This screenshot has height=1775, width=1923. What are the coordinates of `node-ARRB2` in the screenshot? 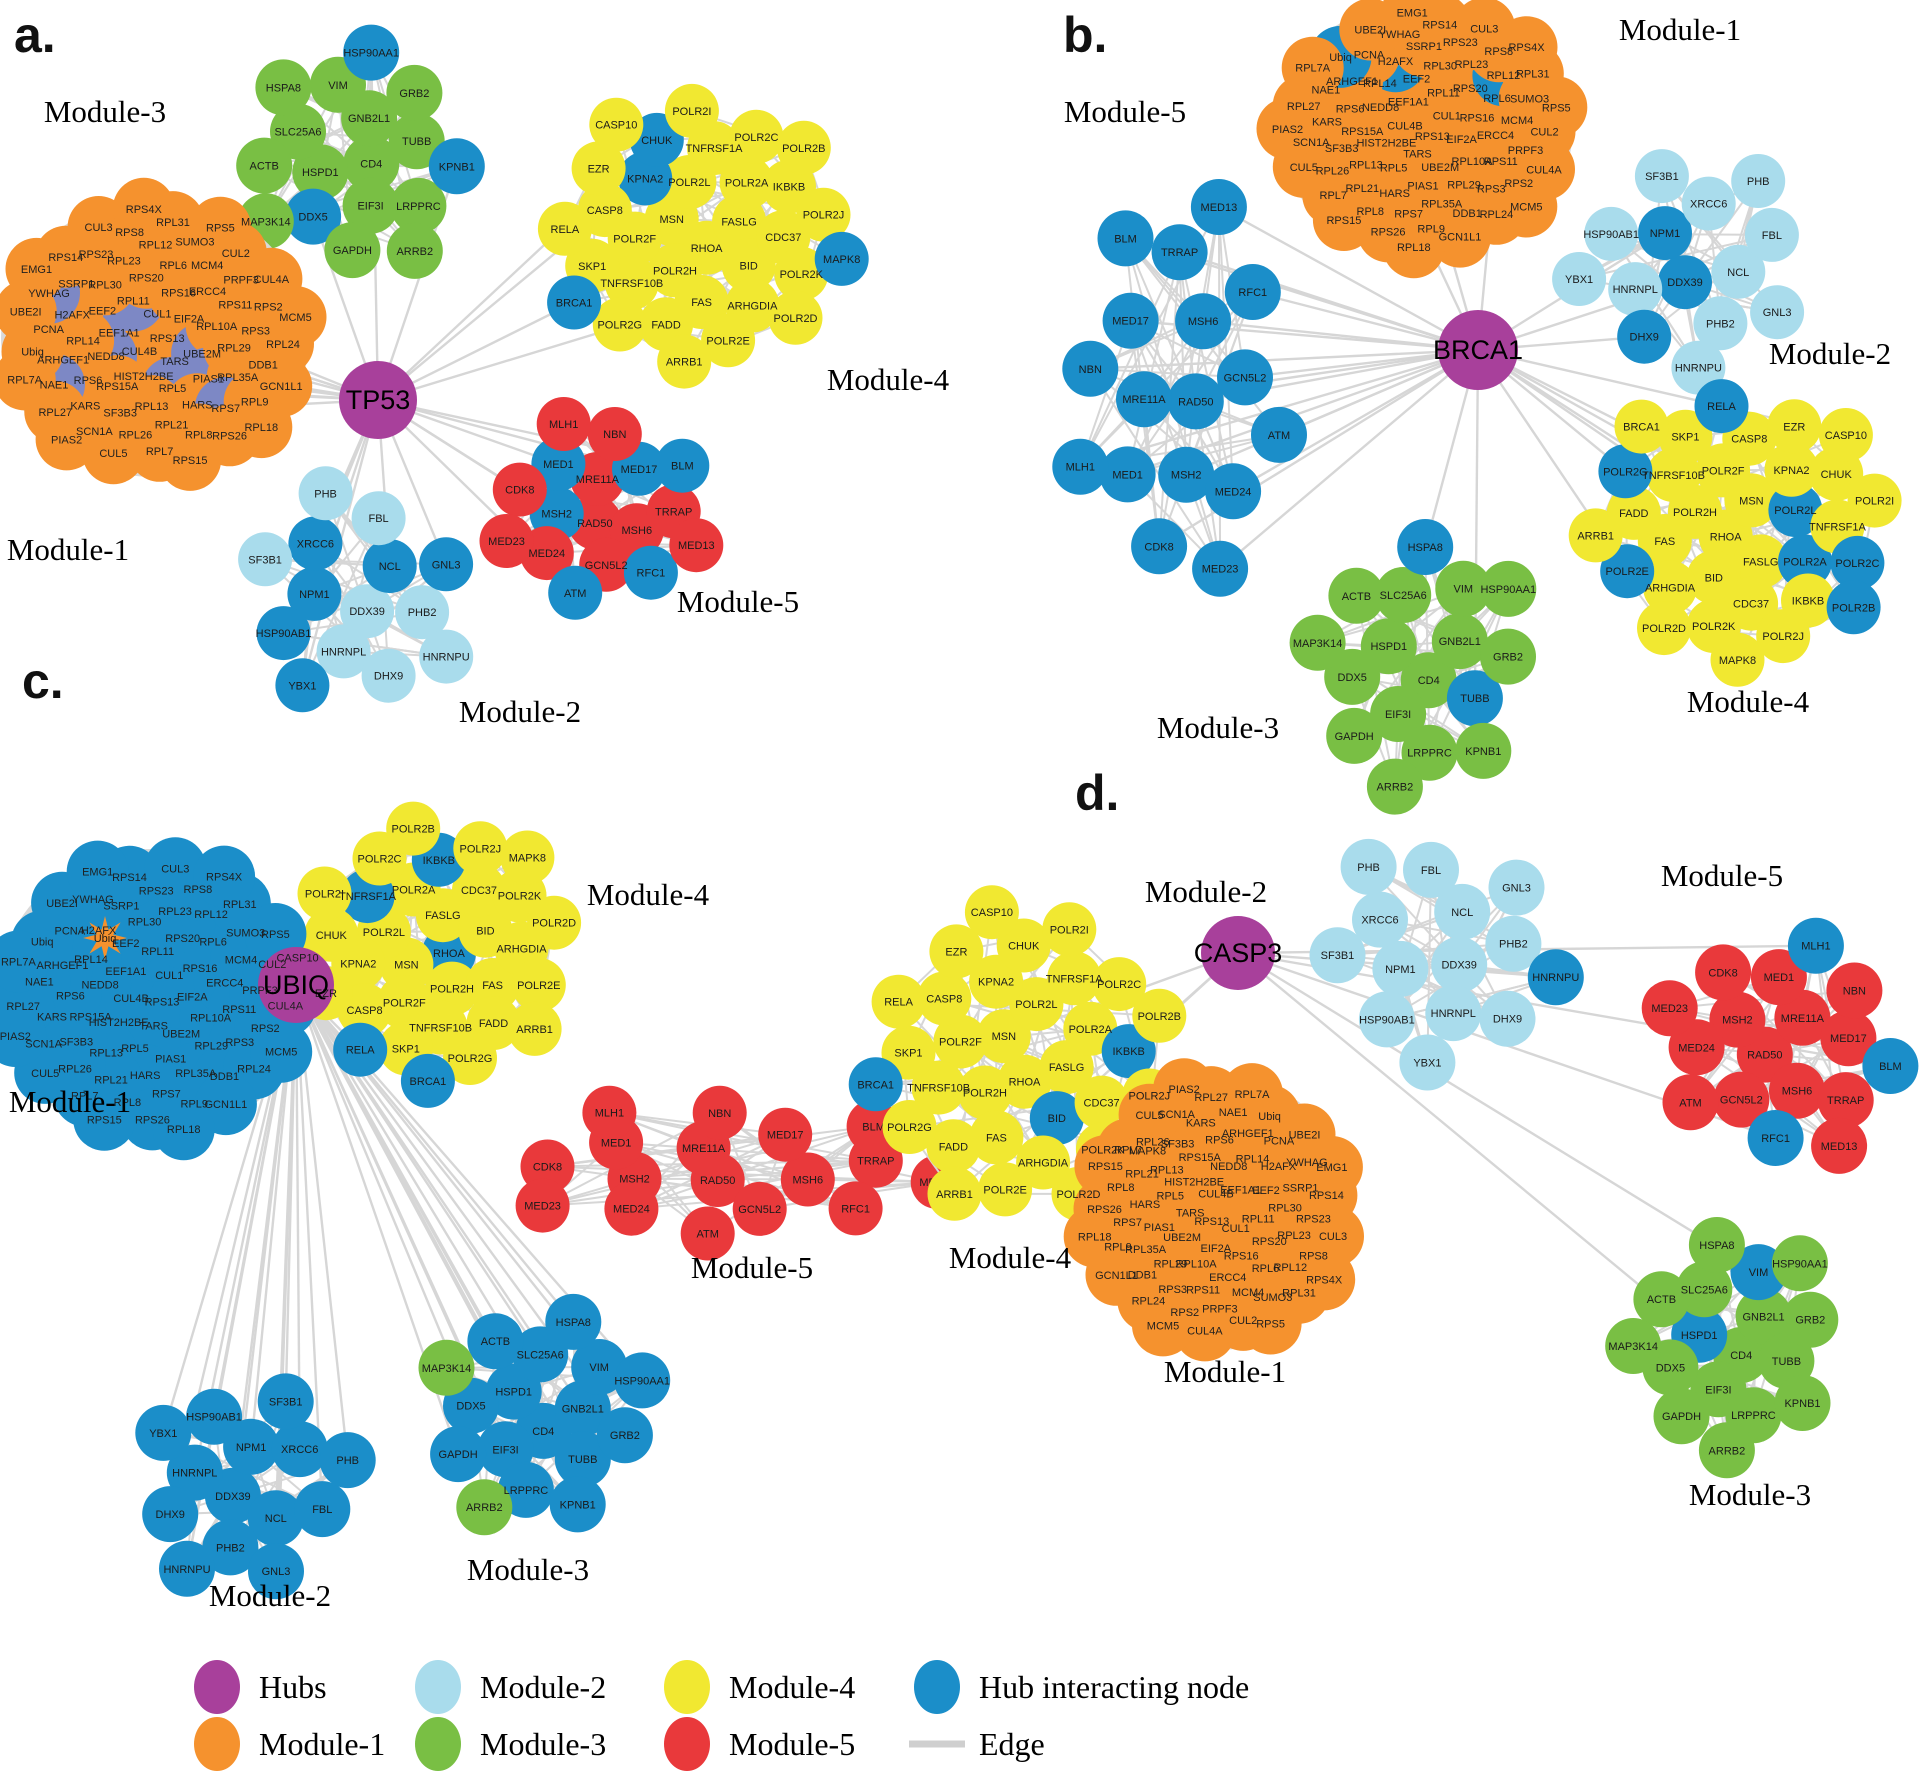 It's located at (1394, 786).